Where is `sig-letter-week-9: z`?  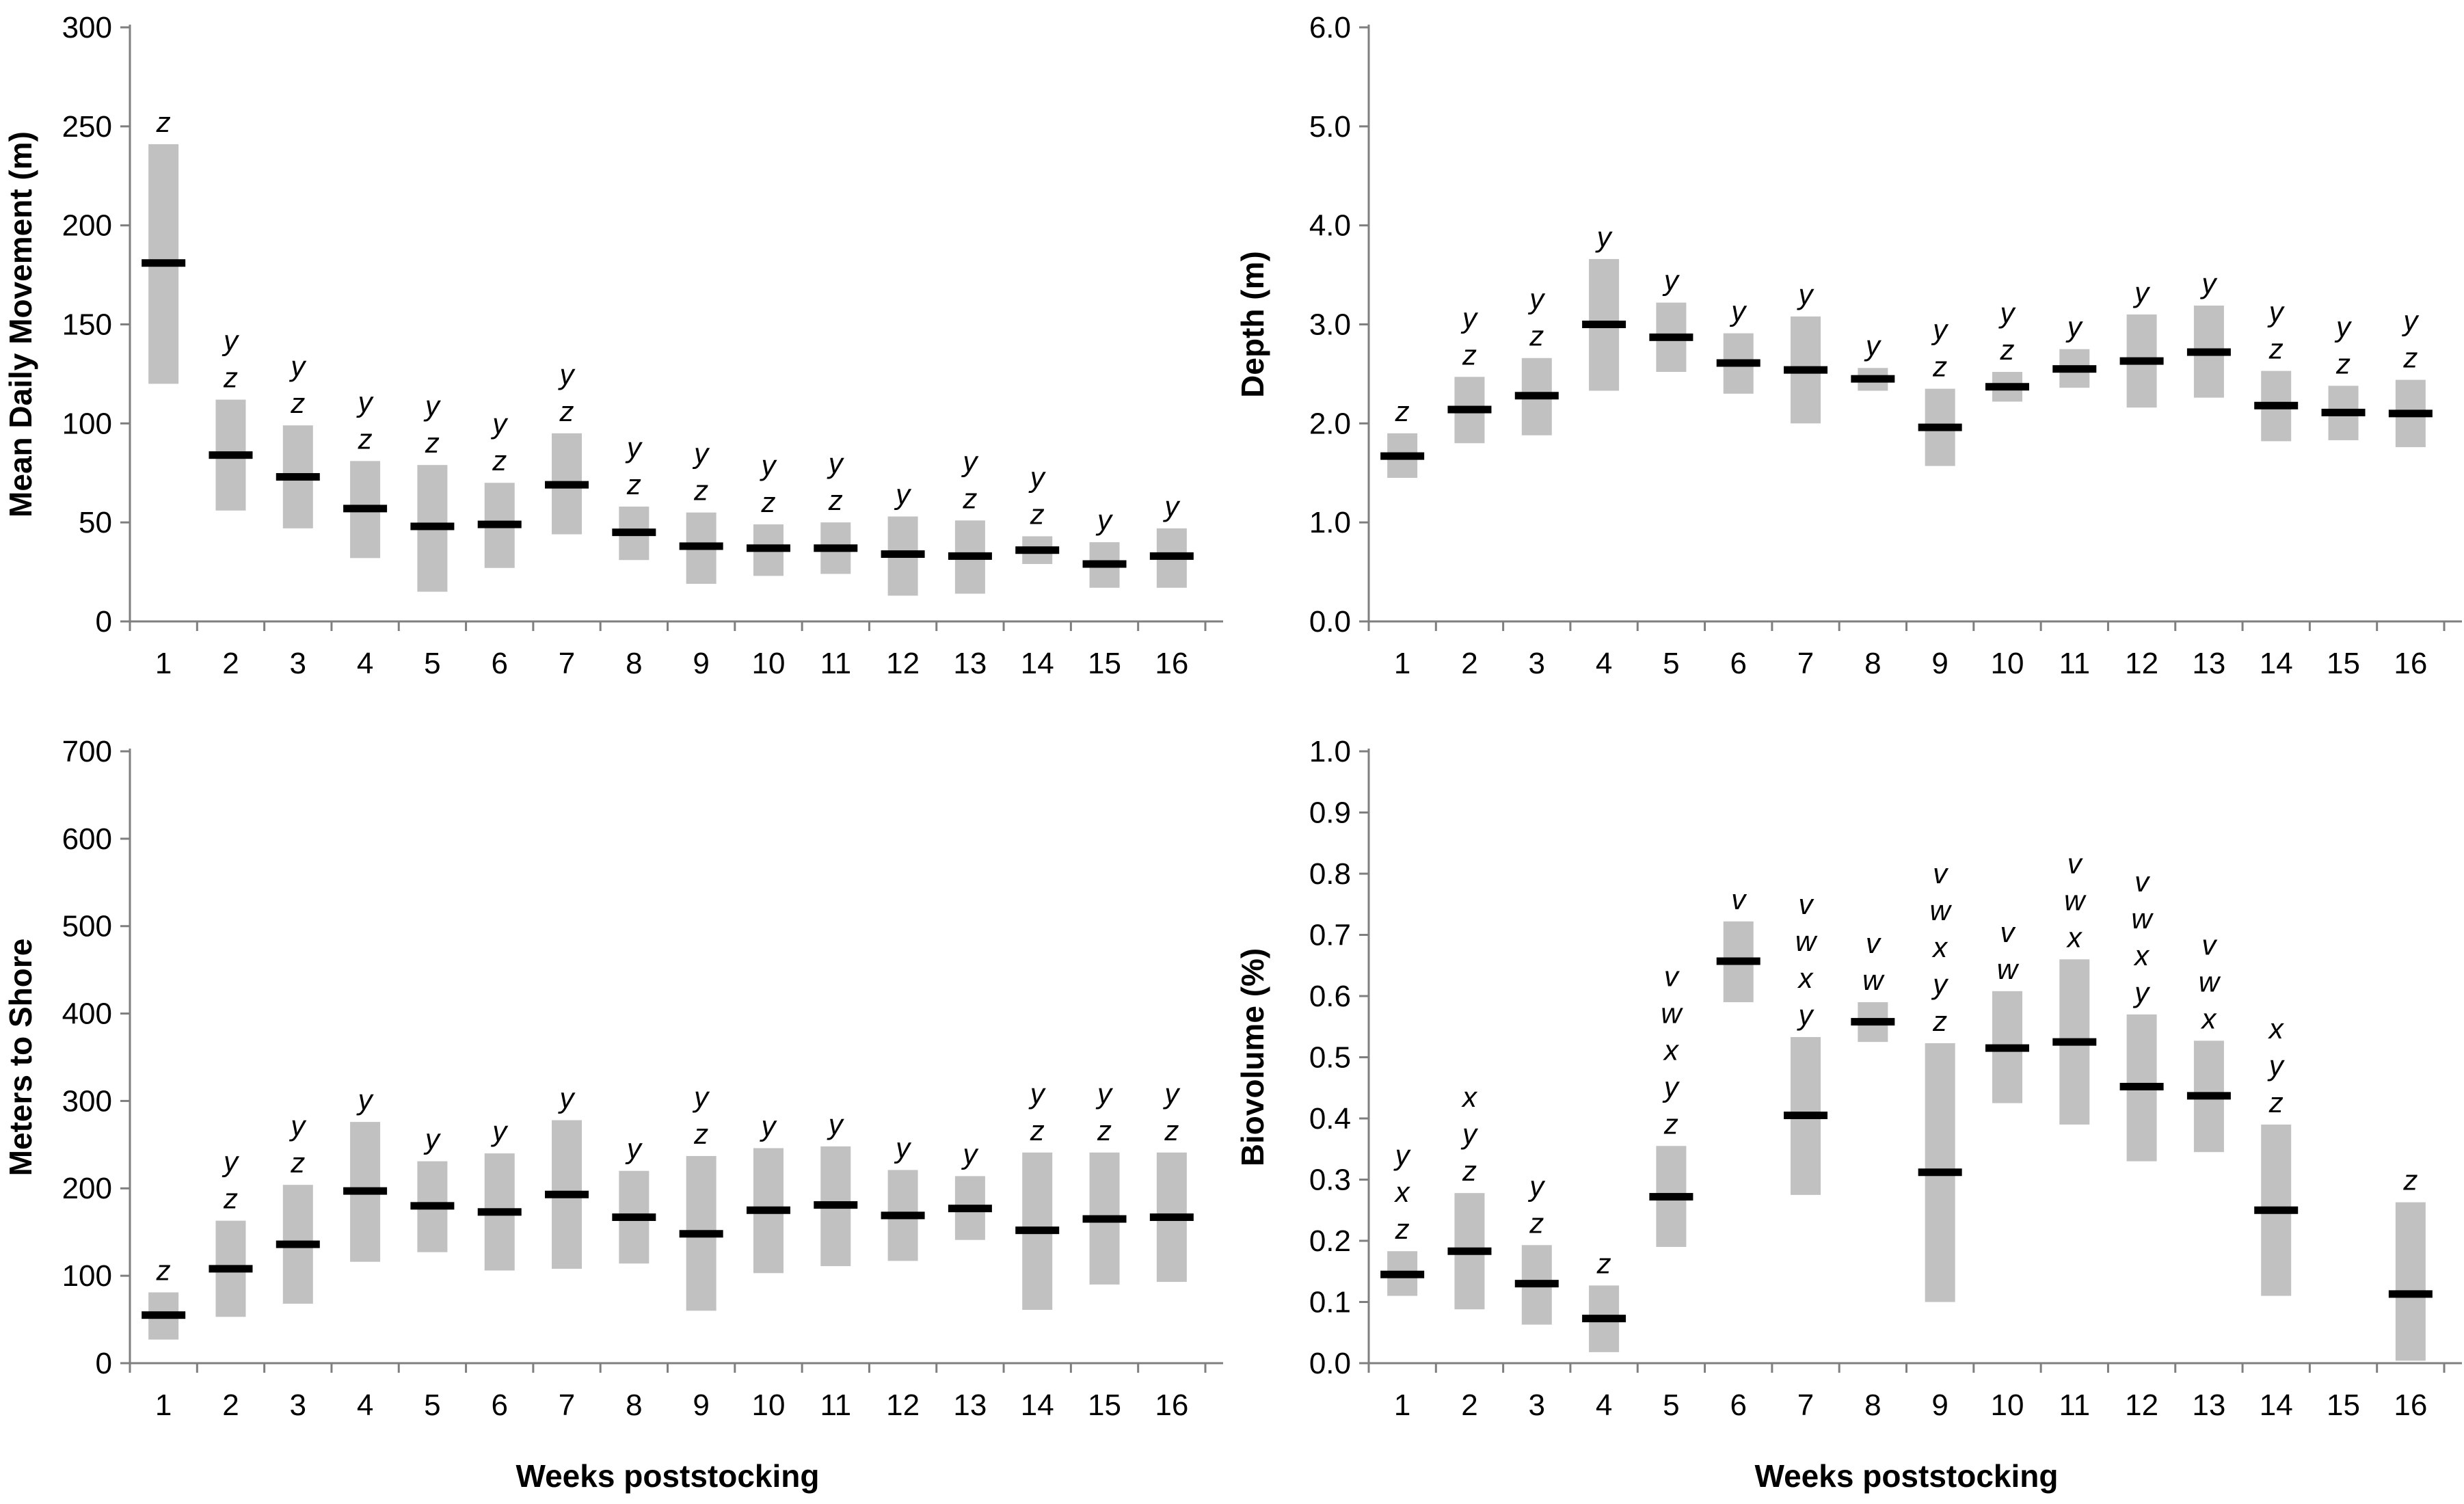
sig-letter-week-9: z is located at coordinates (1939, 1021).